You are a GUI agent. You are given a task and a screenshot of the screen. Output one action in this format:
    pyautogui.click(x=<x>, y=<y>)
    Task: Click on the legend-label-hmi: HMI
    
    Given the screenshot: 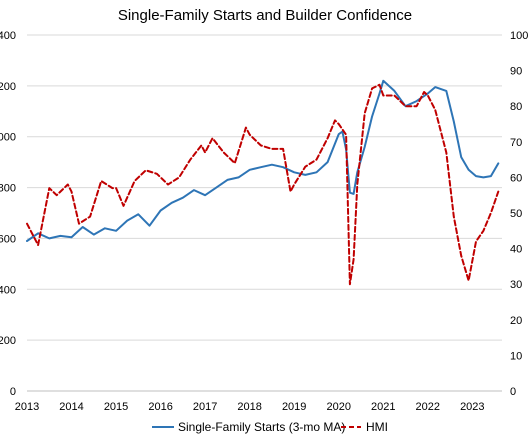 What is the action you would take?
    pyautogui.click(x=377, y=427)
    